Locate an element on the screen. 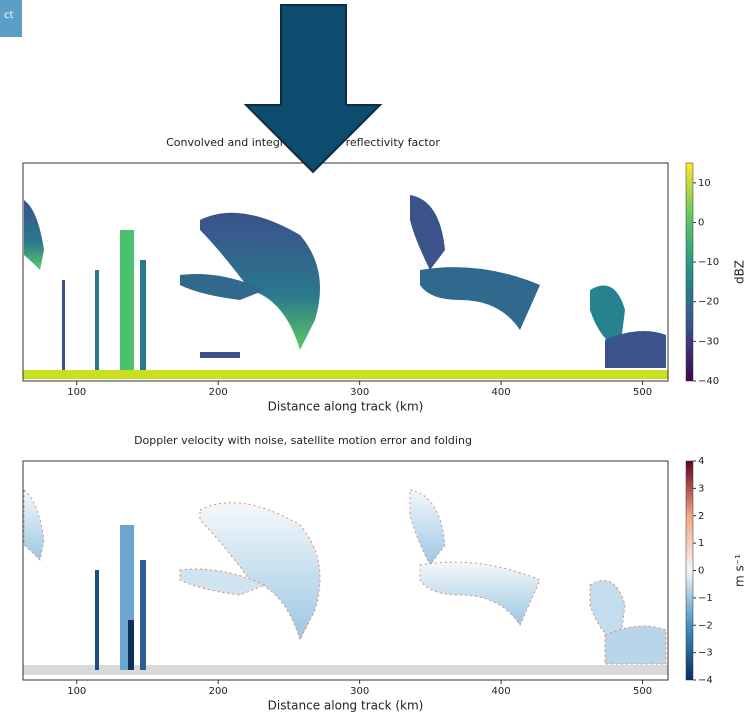 The image size is (748, 714). colorbar-tick-label: −2 is located at coordinates (705, 625).